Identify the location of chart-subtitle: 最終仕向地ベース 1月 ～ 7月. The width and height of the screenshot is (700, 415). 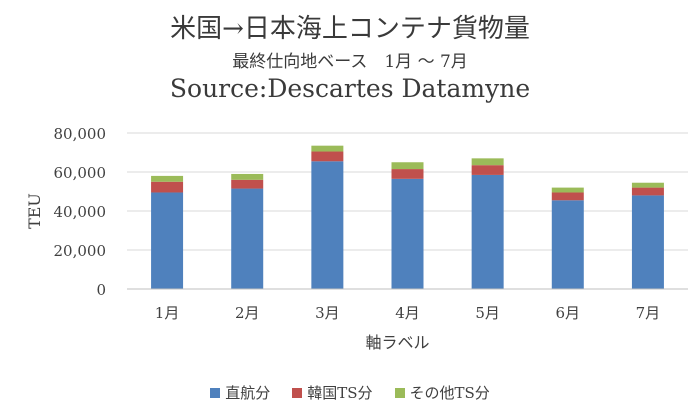
(350, 62).